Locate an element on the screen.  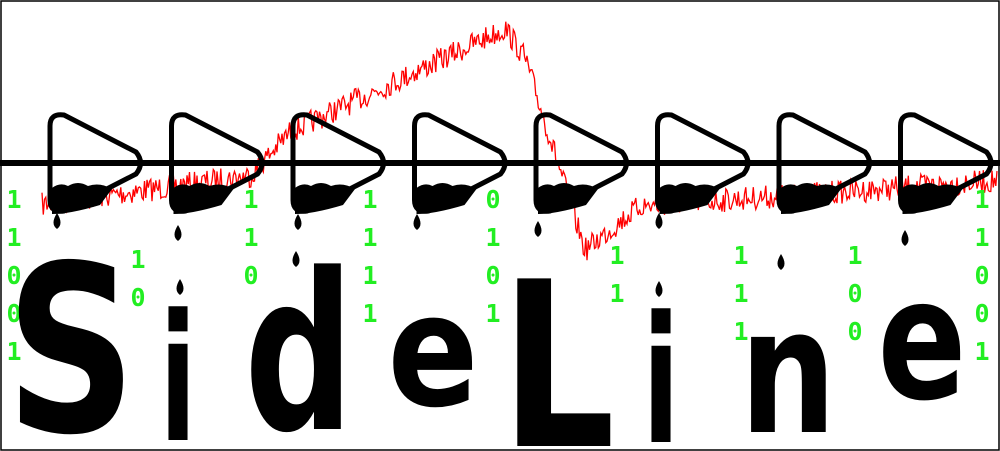
title-letter: L is located at coordinates (558, 342).